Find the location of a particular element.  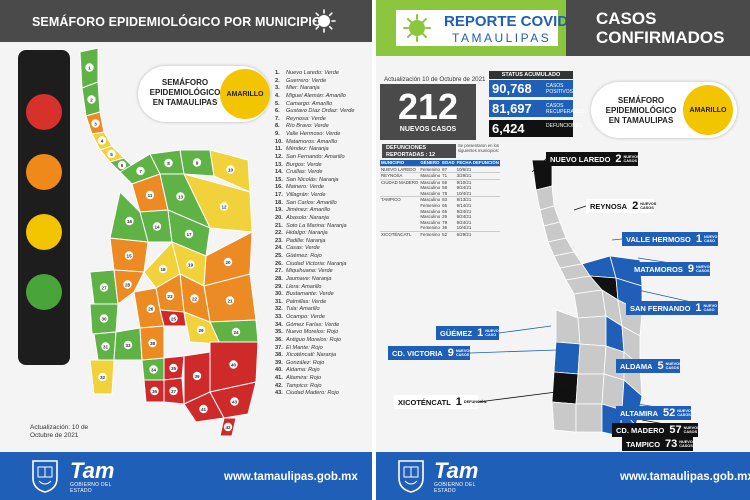

map-number: 23 is located at coordinates (170, 296).